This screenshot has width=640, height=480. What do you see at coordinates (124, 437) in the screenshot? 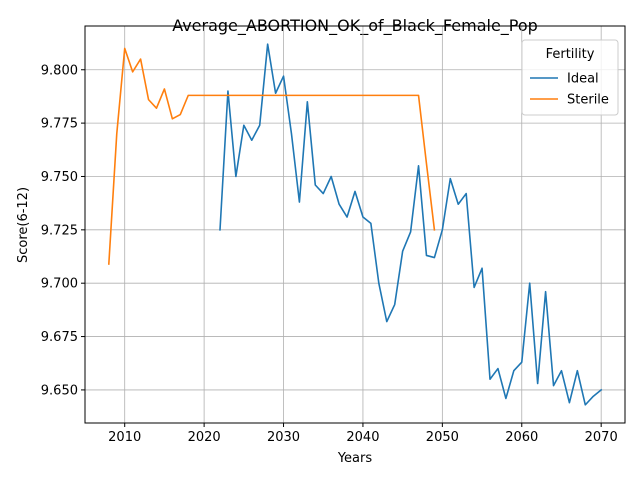
I see `x-tick-label: 2010` at bounding box center [124, 437].